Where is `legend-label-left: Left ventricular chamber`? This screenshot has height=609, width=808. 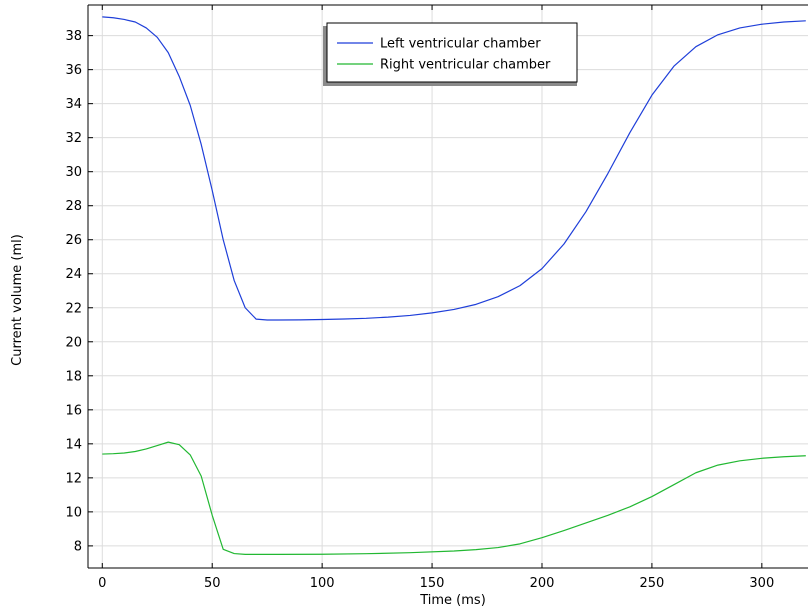 legend-label-left: Left ventricular chamber is located at coordinates (460, 44).